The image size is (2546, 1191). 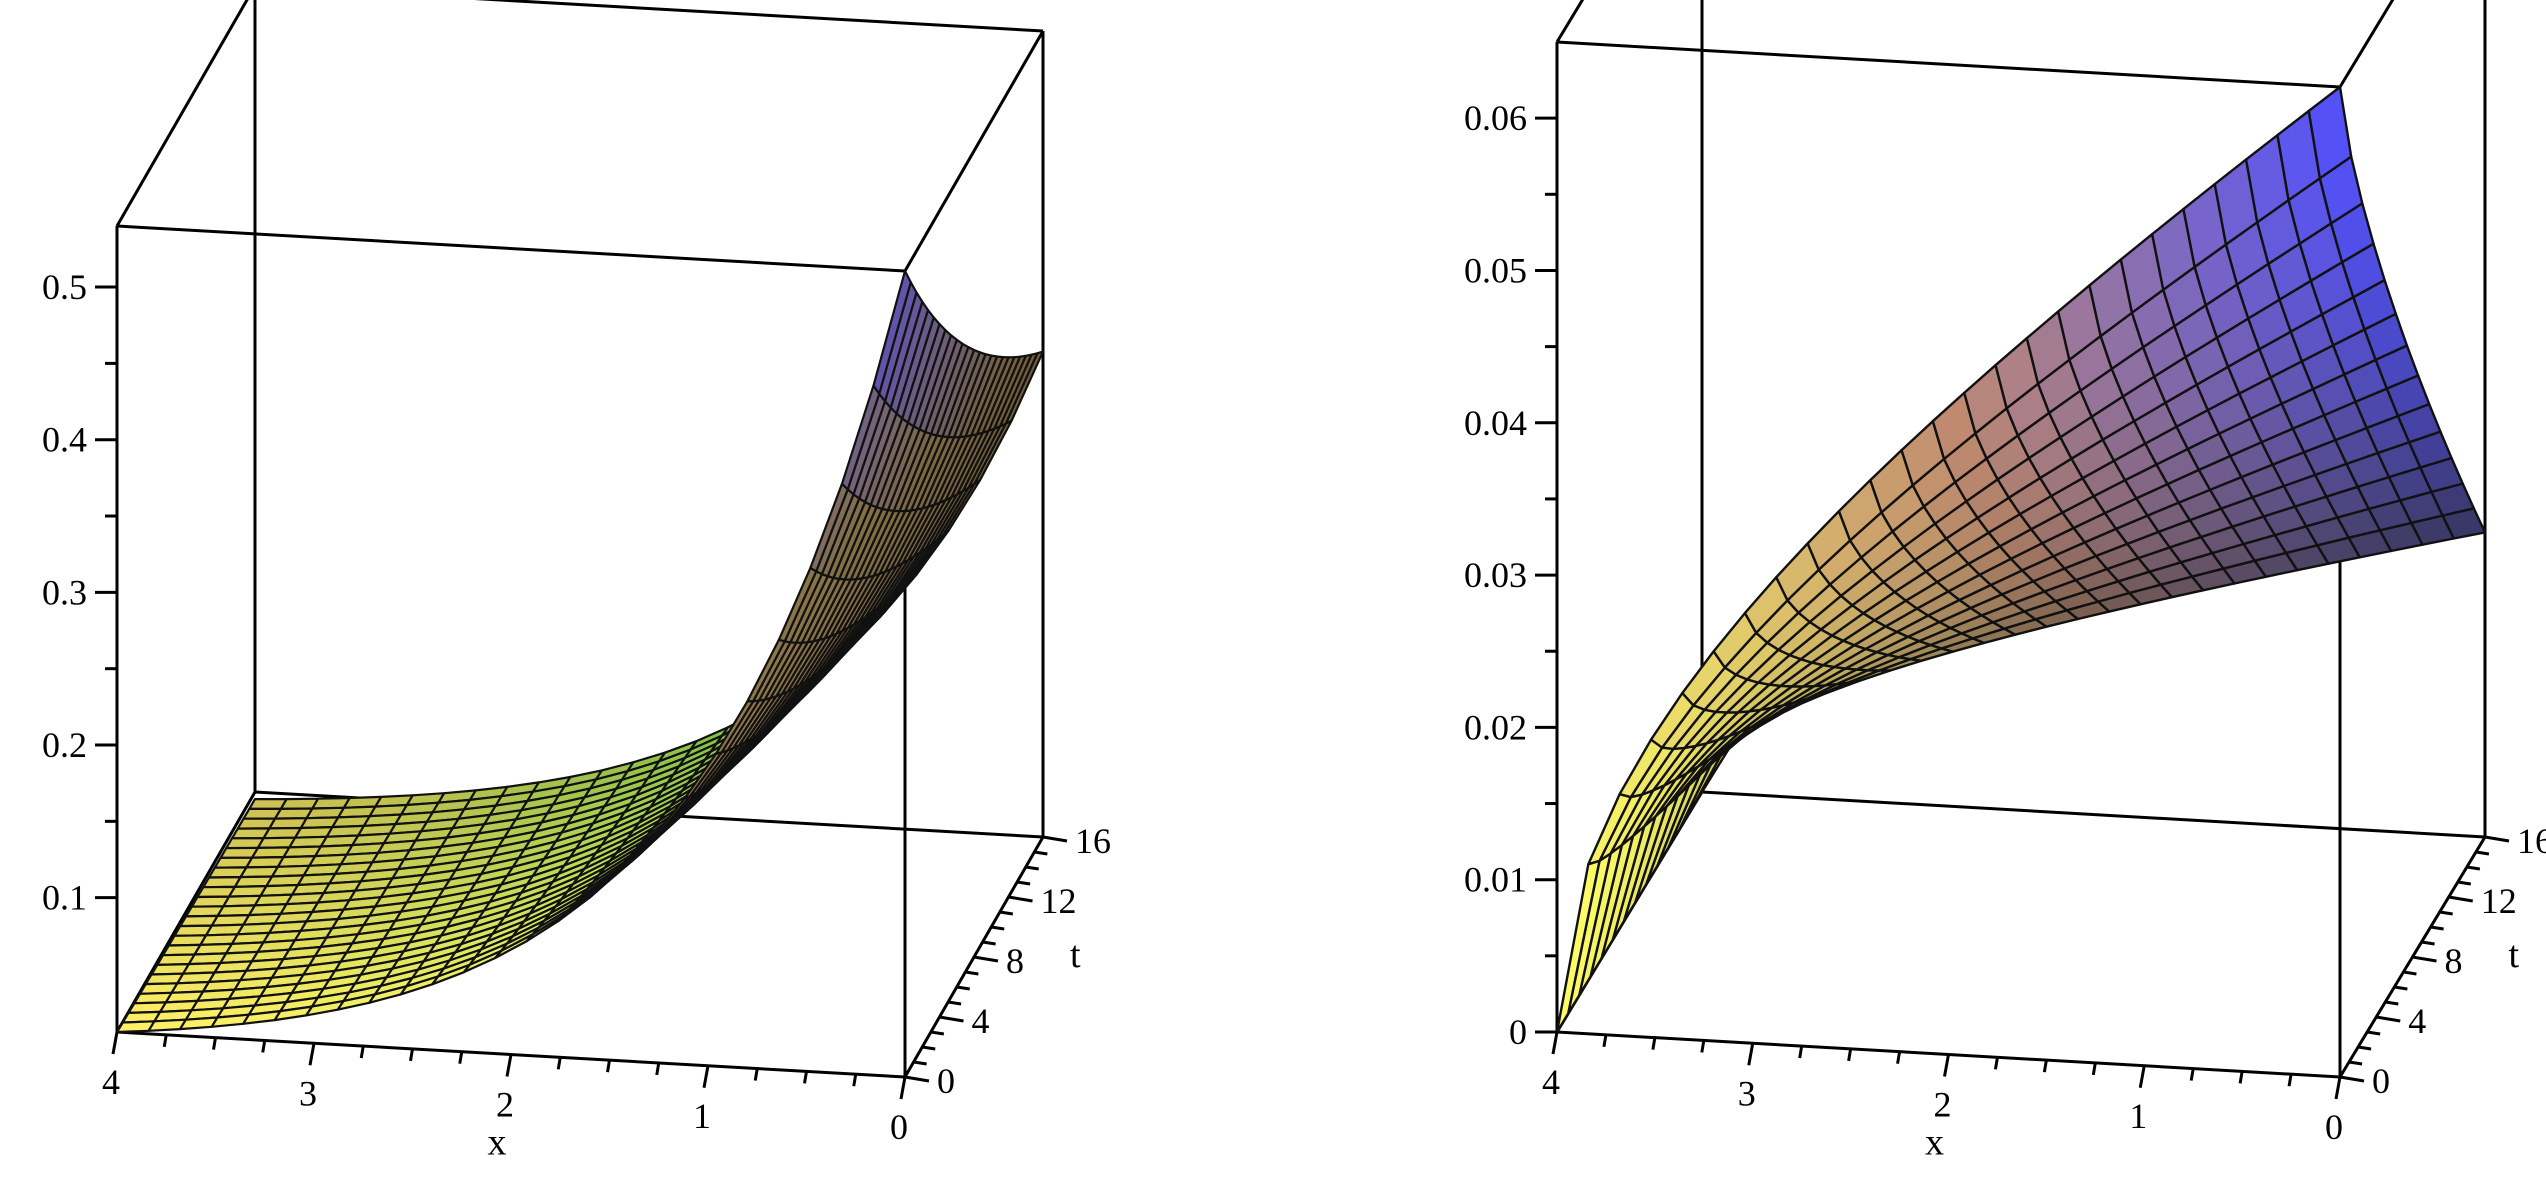 I want to click on x-tick-label: 3, so click(x=308, y=1093).